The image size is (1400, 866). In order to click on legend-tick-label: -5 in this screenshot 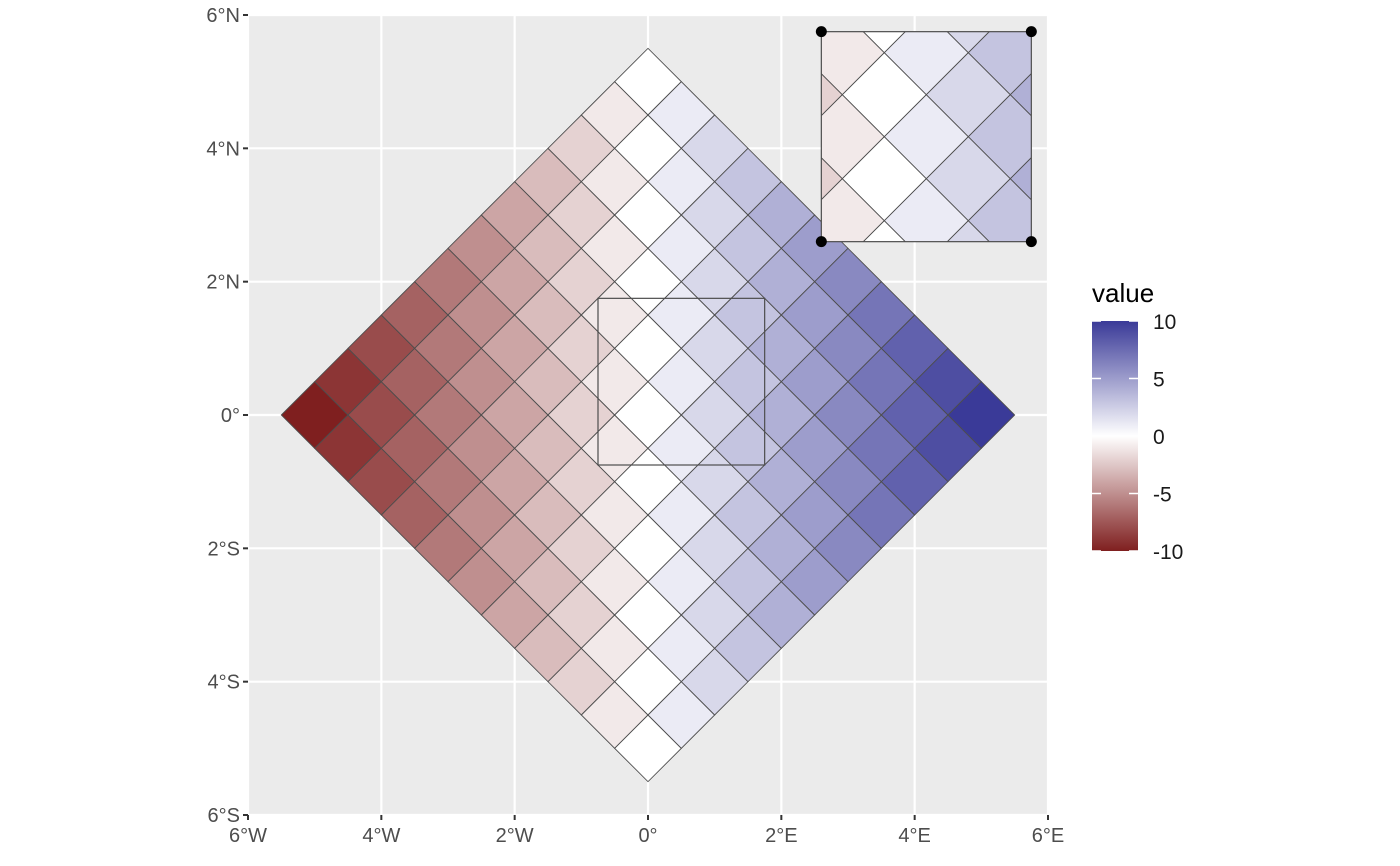, I will do `click(1162, 495)`.